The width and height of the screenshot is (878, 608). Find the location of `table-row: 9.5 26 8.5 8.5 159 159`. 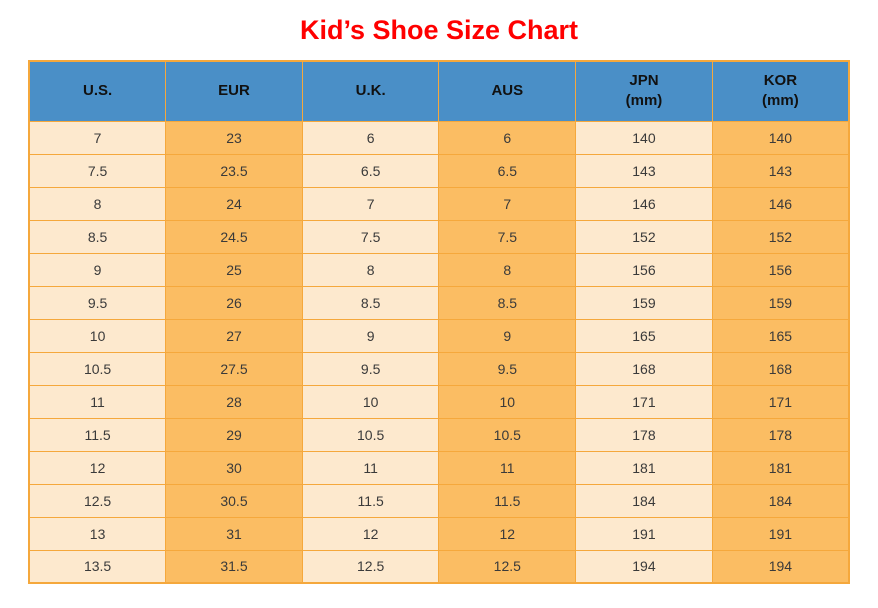

table-row: 9.5 26 8.5 8.5 159 159 is located at coordinates (439, 302).